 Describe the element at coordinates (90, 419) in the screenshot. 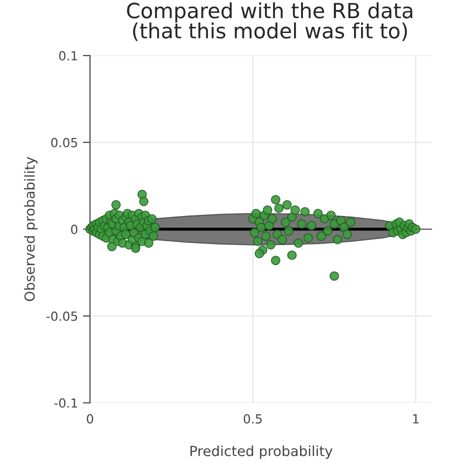

I see `x-tick-label: 0` at that location.